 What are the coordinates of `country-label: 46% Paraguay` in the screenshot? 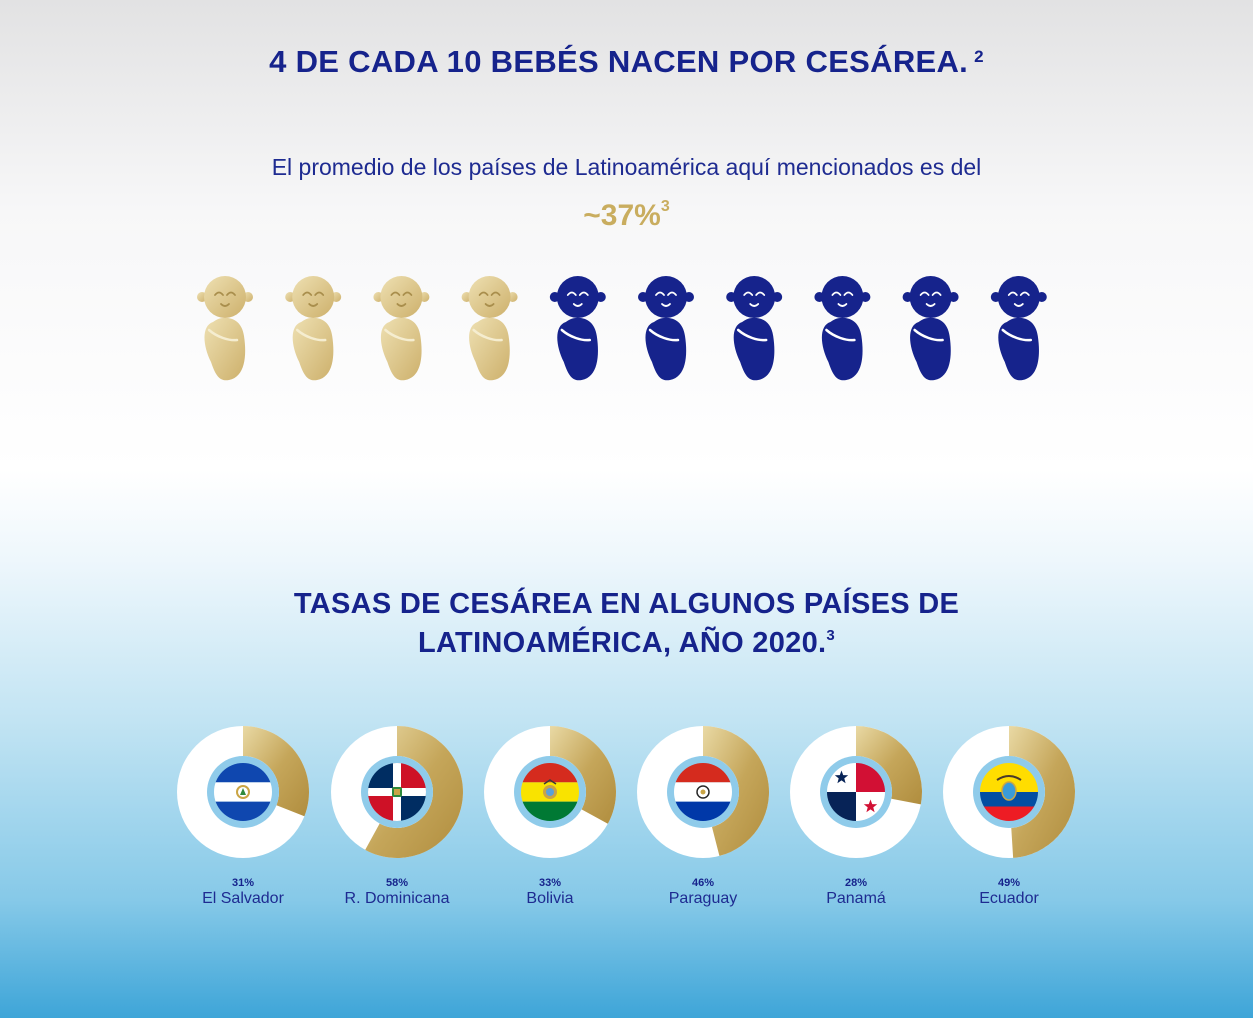 It's located at (703, 893).